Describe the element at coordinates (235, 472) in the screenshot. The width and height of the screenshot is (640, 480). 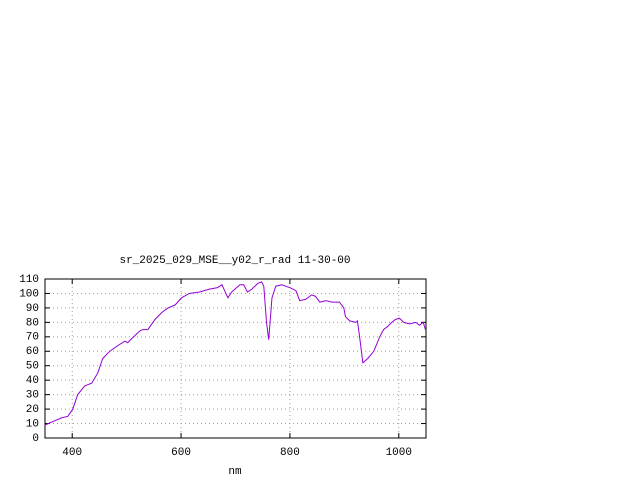
I see `x-axis-label: nm` at that location.